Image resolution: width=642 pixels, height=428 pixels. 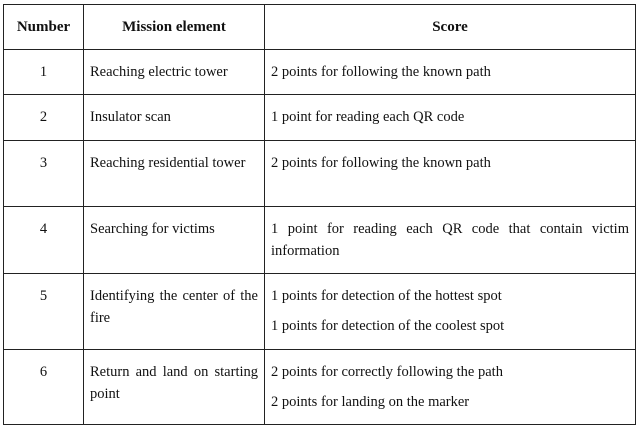 I want to click on score-line: 2 points for landing on the marker, so click(x=370, y=402).